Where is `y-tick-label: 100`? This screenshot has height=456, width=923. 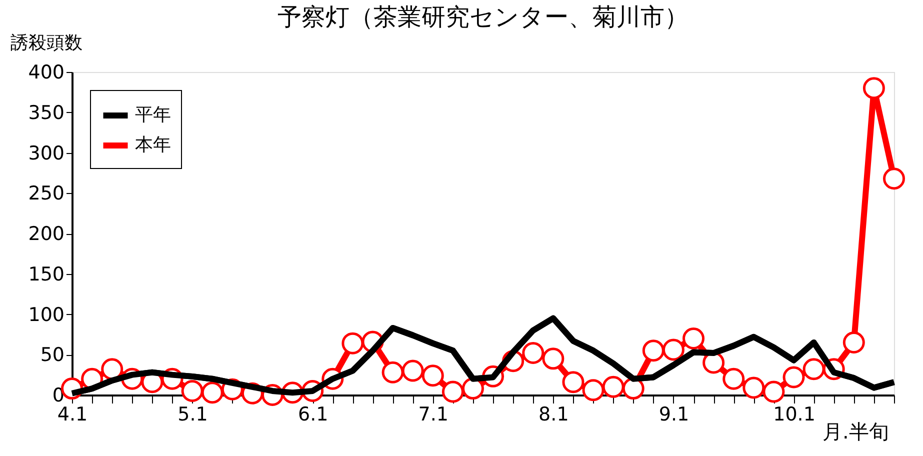 y-tick-label: 100 is located at coordinates (46, 315).